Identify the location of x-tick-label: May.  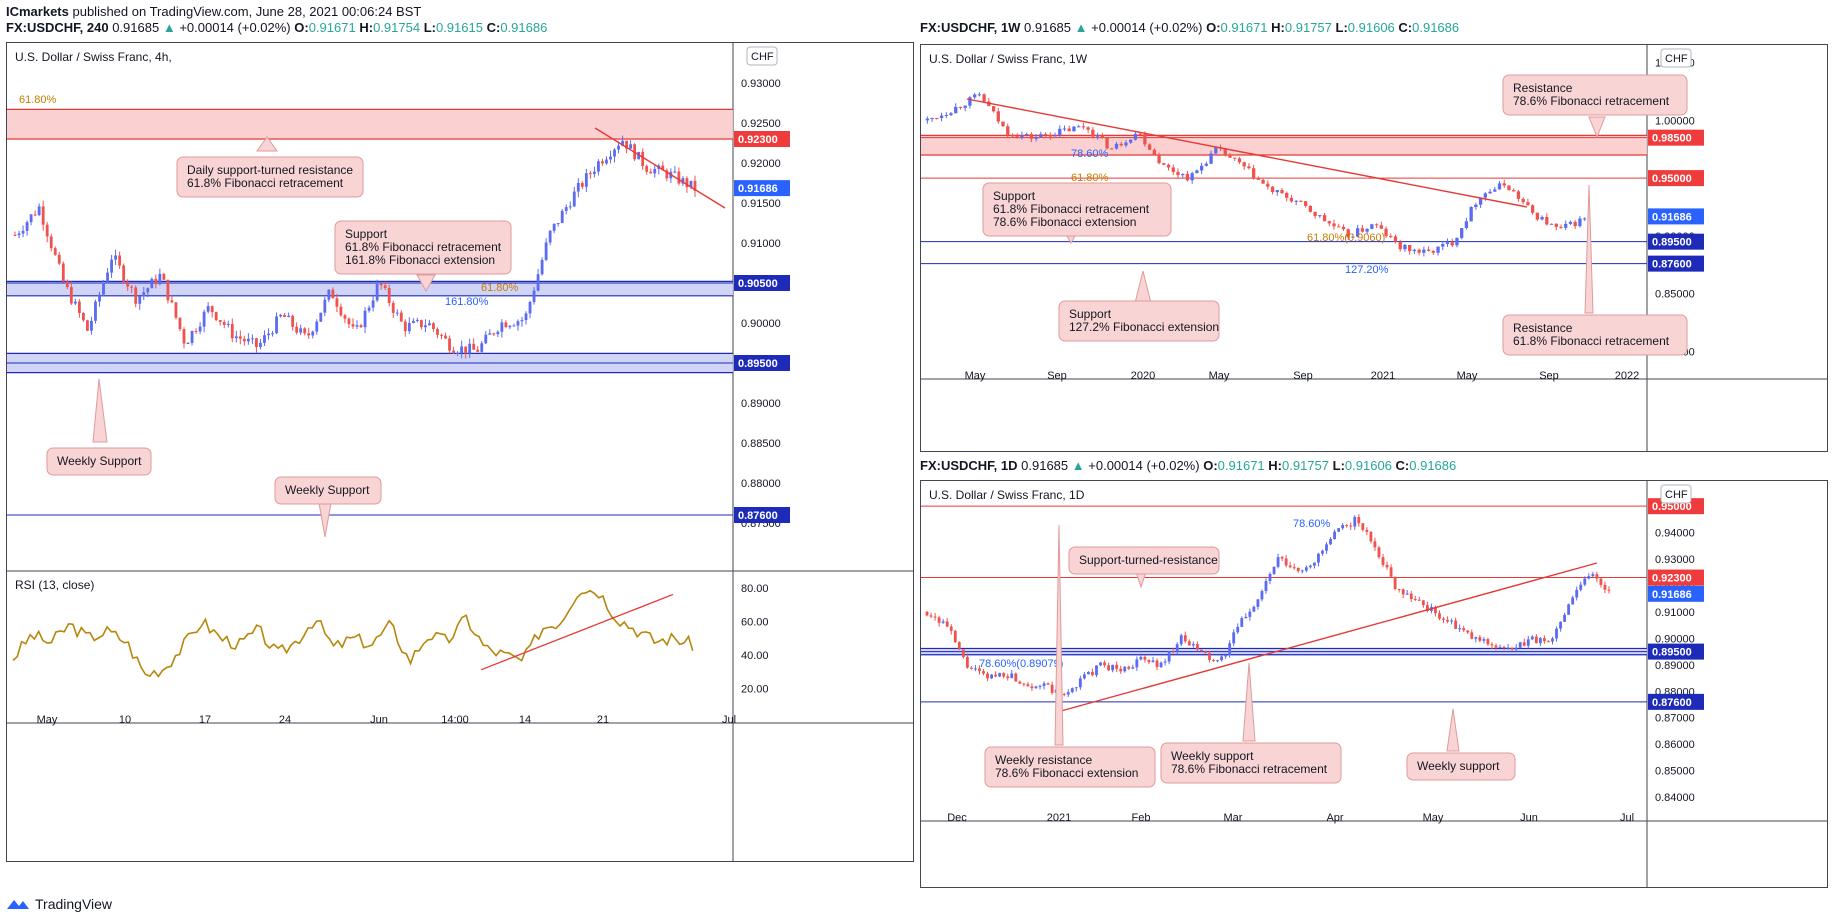
(1433, 818).